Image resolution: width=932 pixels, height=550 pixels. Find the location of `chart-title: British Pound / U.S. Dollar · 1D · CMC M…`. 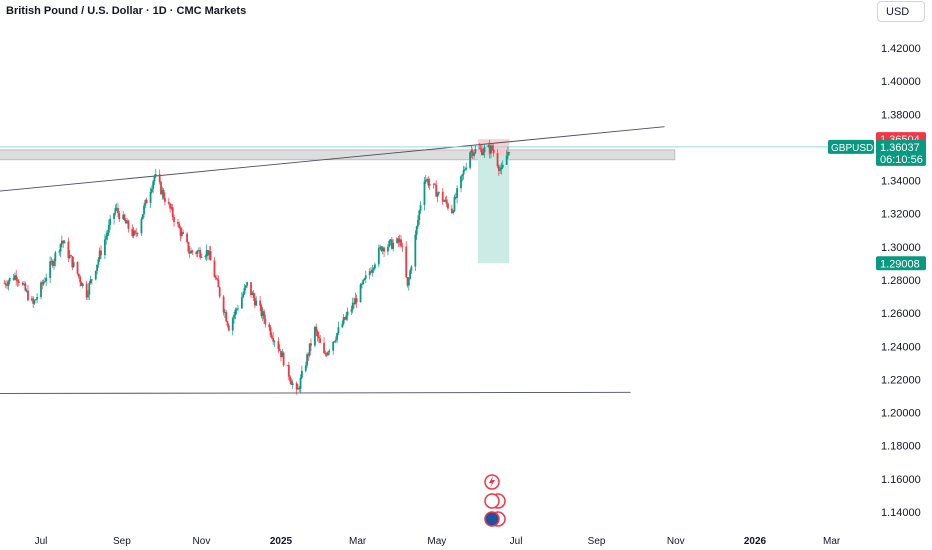

chart-title: British Pound / U.S. Dollar · 1D · CMC M… is located at coordinates (126, 11).